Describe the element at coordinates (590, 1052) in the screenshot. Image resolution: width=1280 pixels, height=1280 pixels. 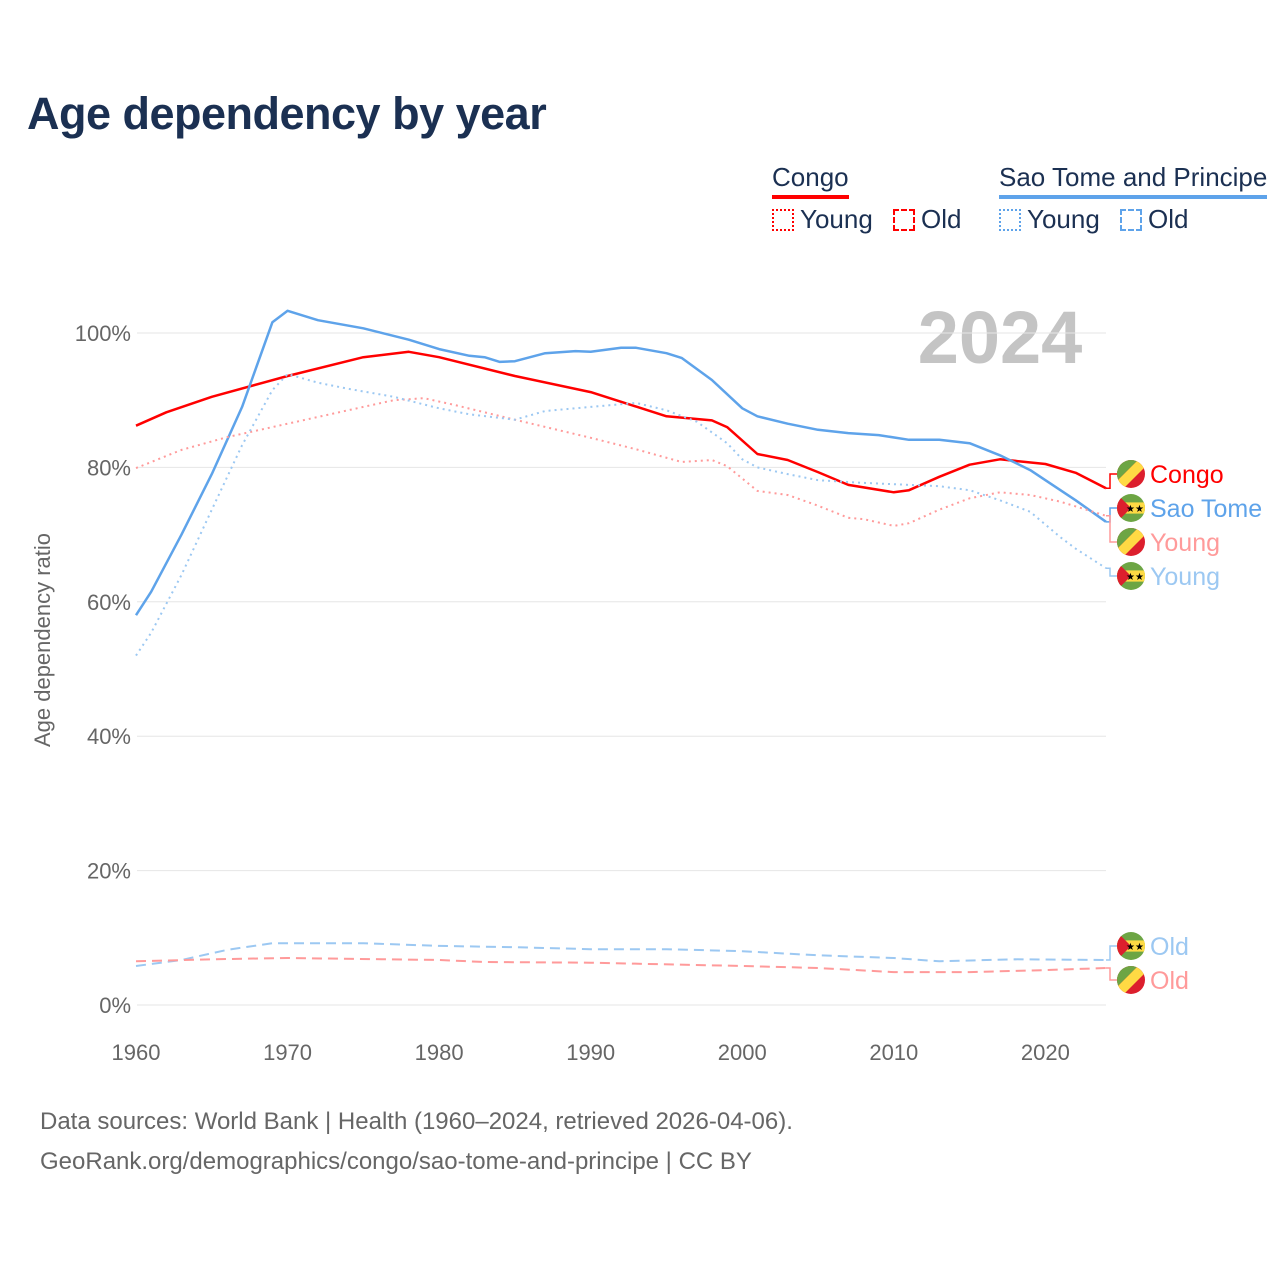
I see `x-tick-label: 1990` at that location.